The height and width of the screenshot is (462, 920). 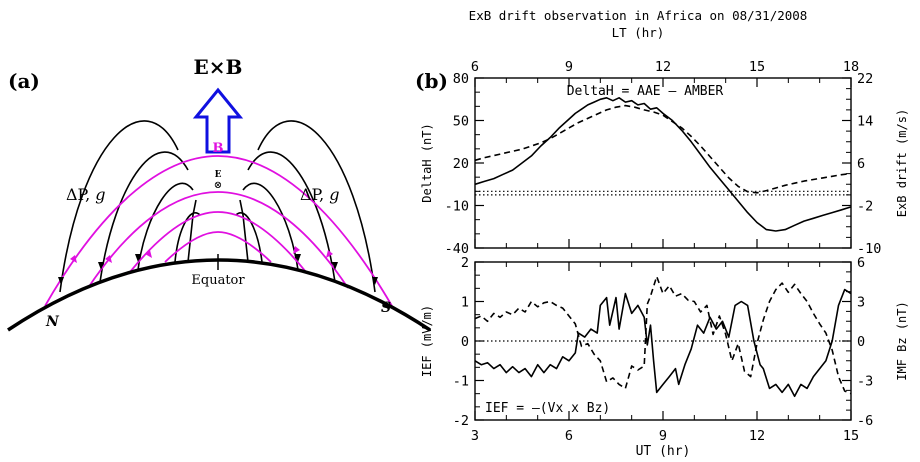 What do you see at coordinates (663, 193) in the screenshot?
I see `top-reference-lines` at bounding box center [663, 193].